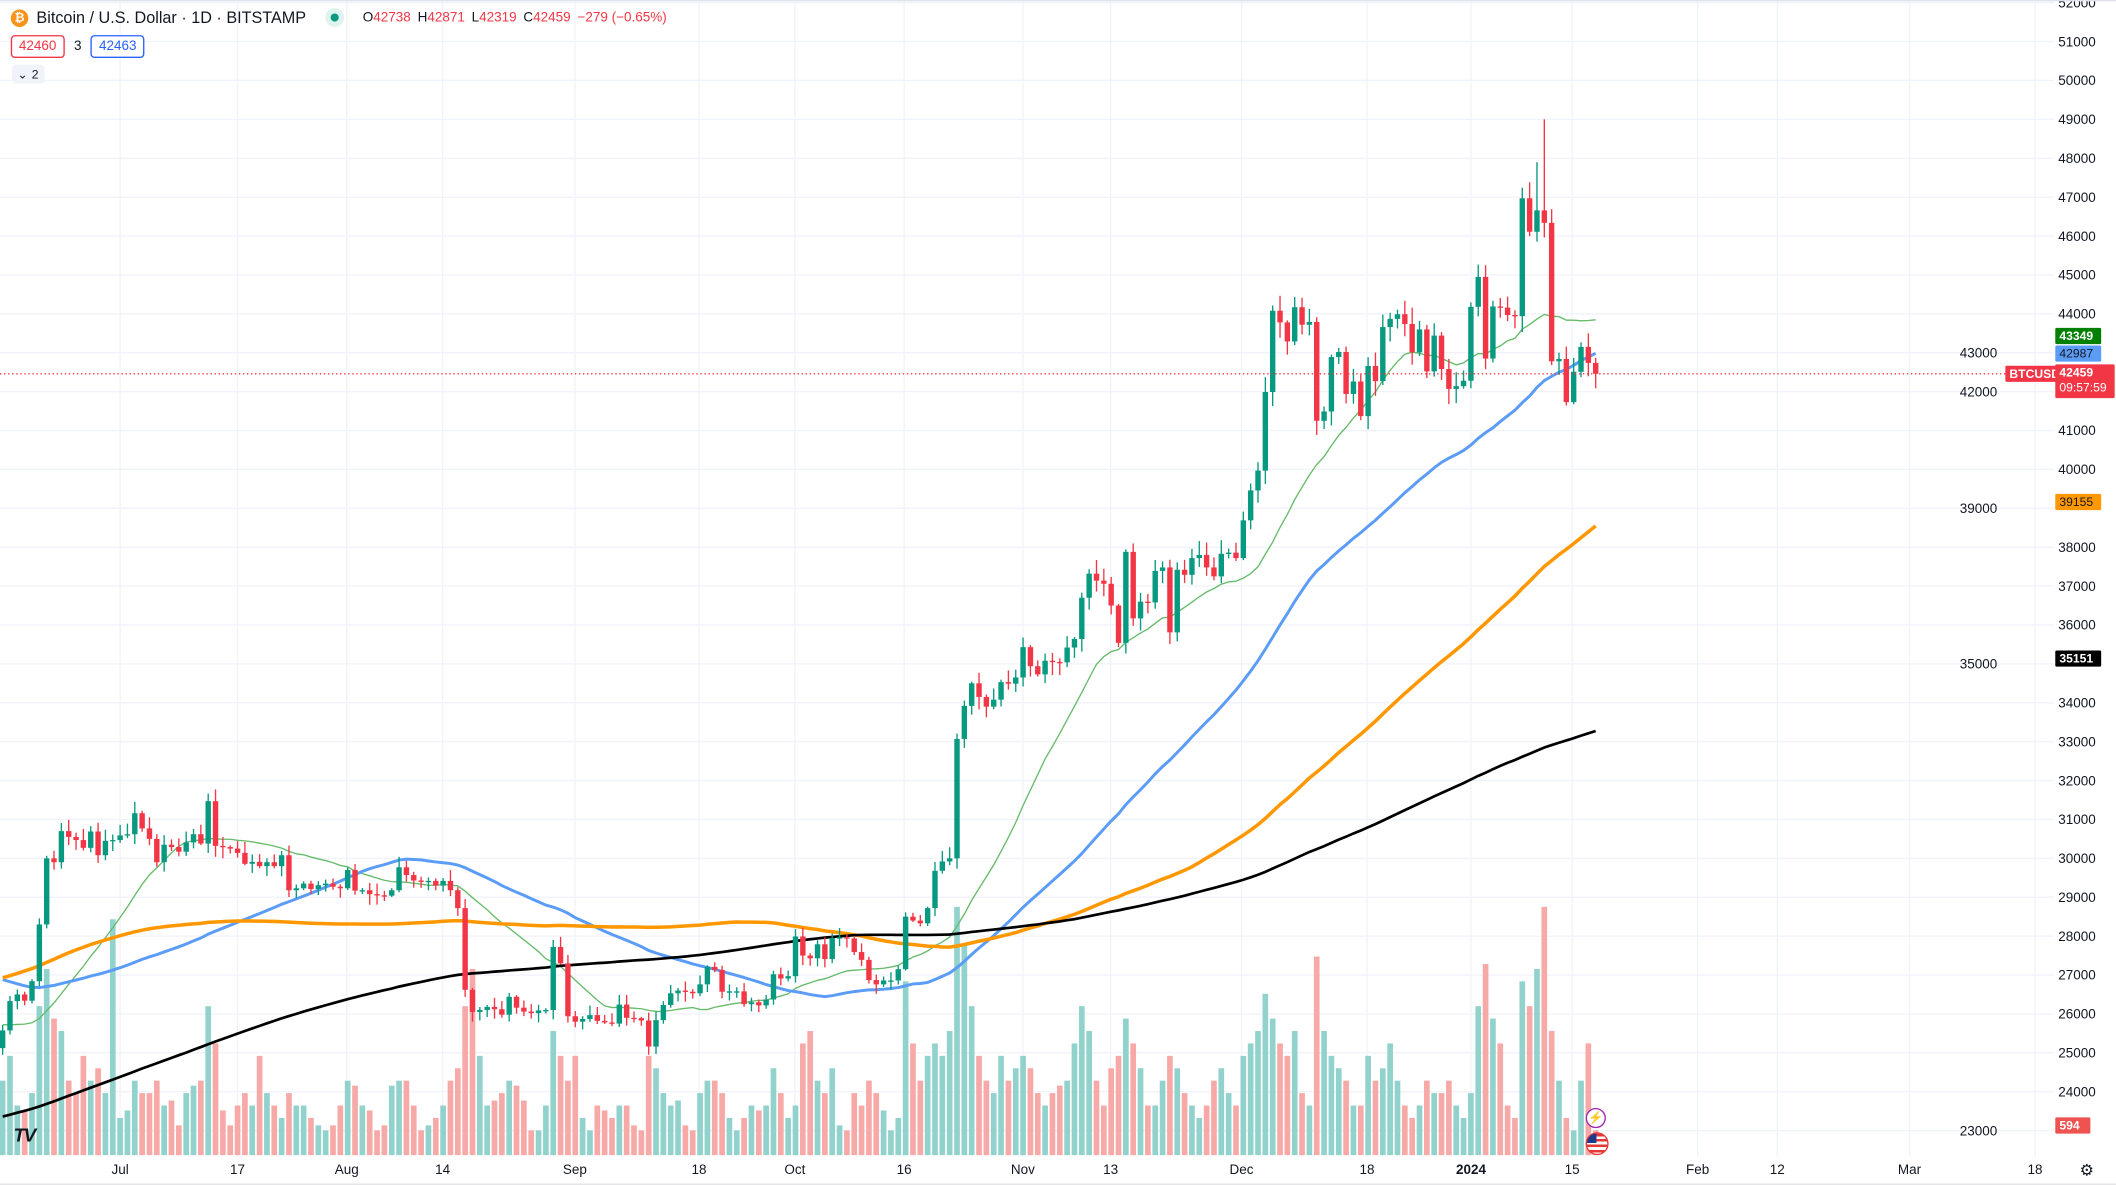 This screenshot has height=1186, width=2116. I want to click on x-tick-label: Jul, so click(119, 1169).